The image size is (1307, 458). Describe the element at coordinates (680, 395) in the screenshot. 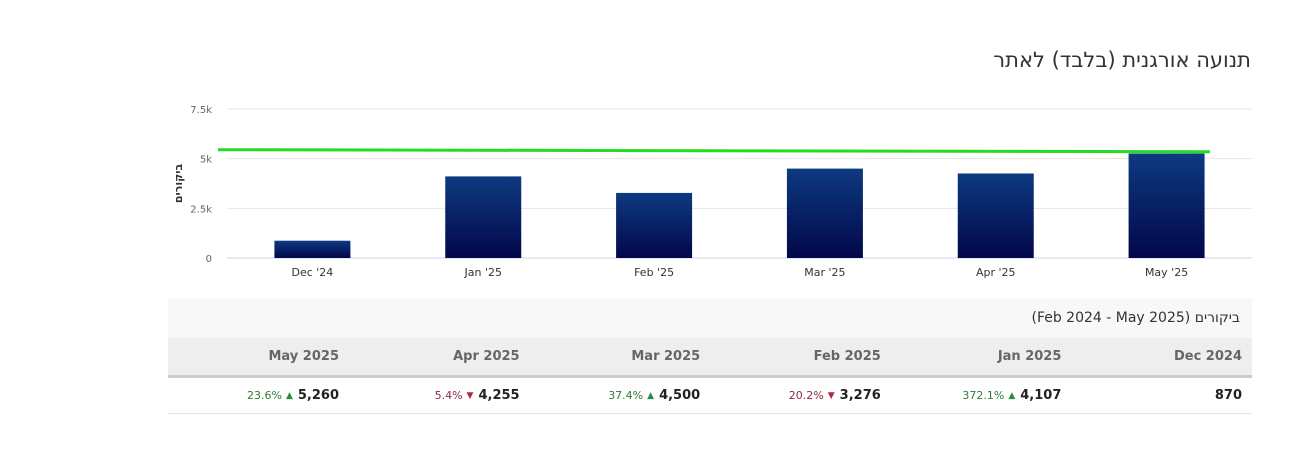

I see `visits-value: 4,500` at that location.